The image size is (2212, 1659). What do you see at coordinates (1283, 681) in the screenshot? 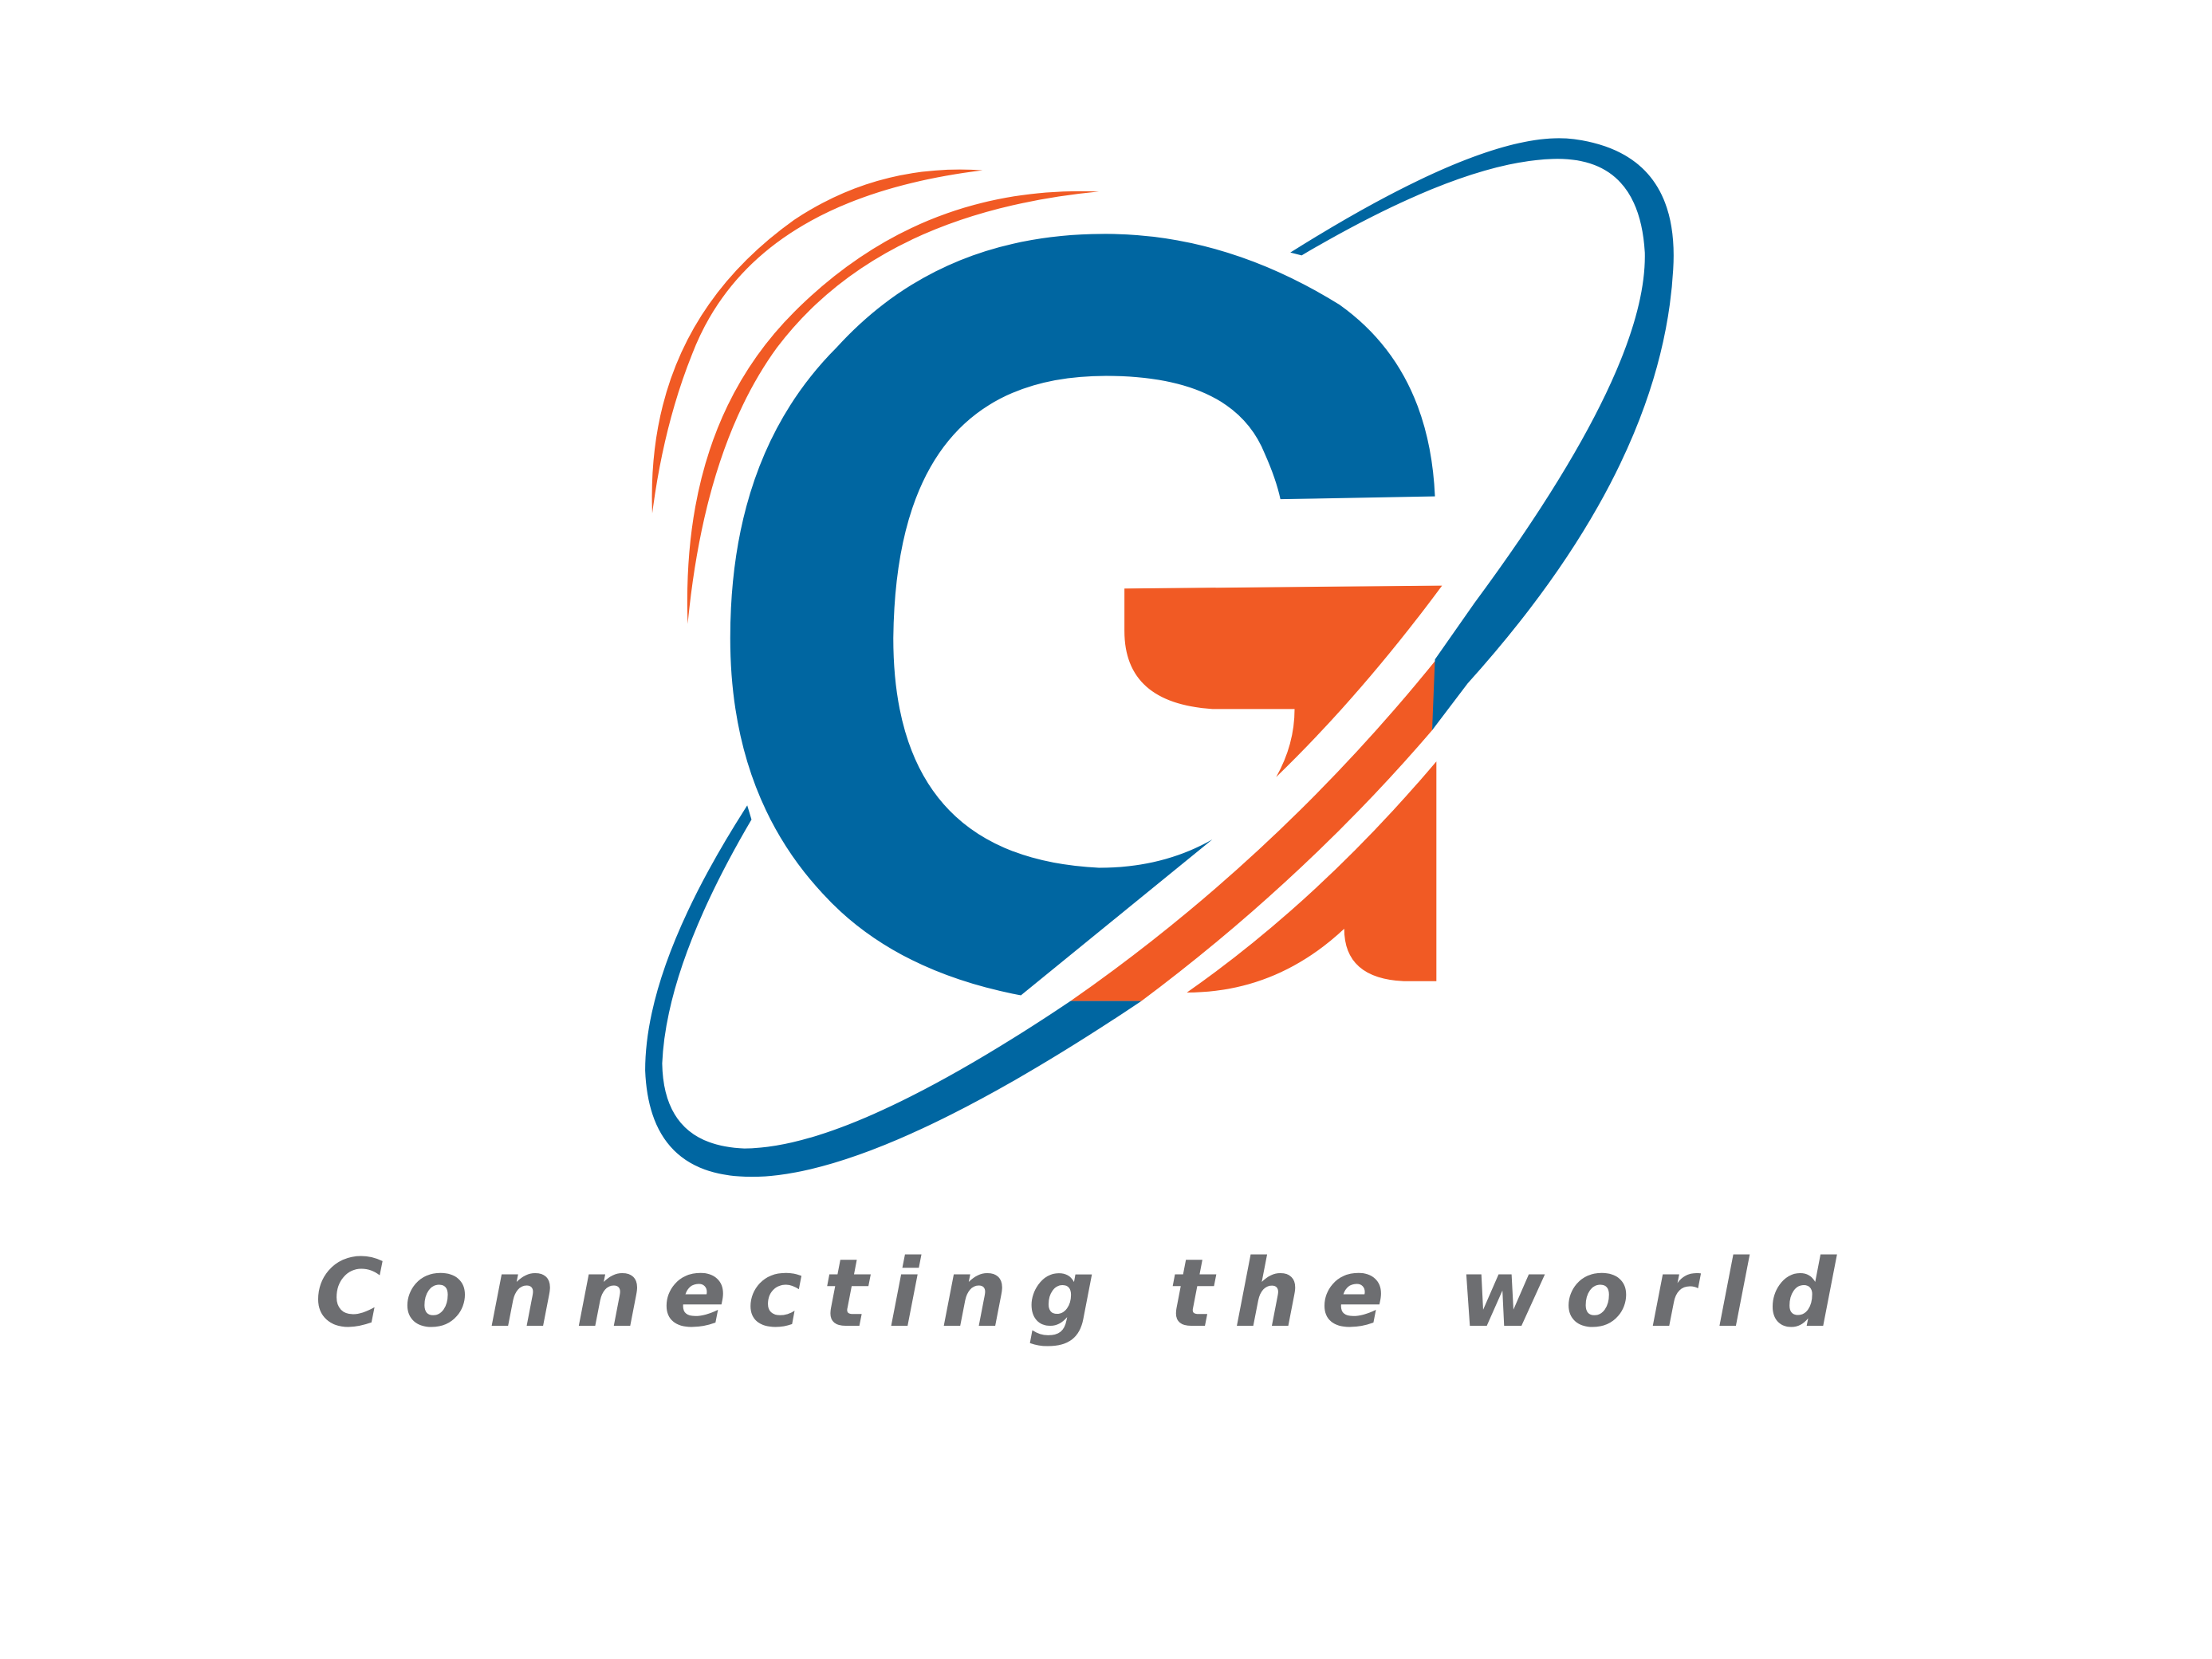
I see `g-crossbar` at bounding box center [1283, 681].